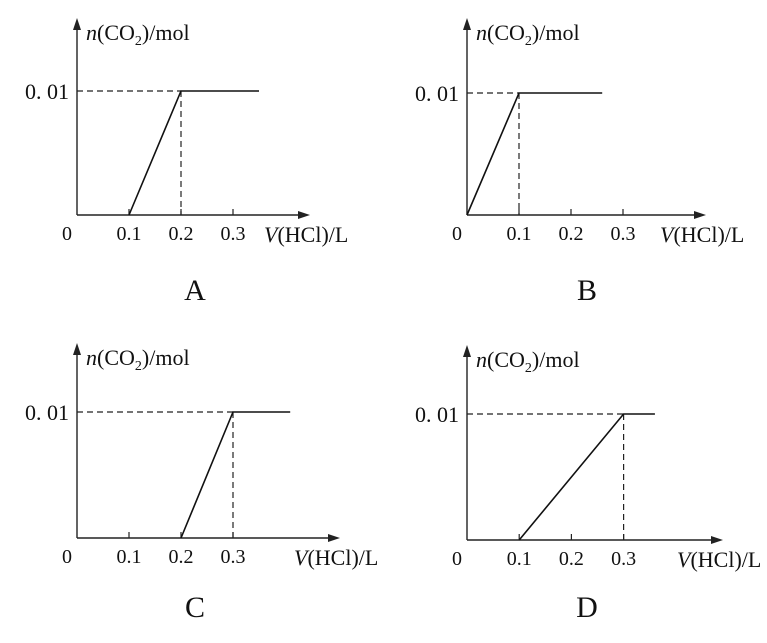 The image size is (767, 643). I want to click on panel-letter: D, so click(587, 607).